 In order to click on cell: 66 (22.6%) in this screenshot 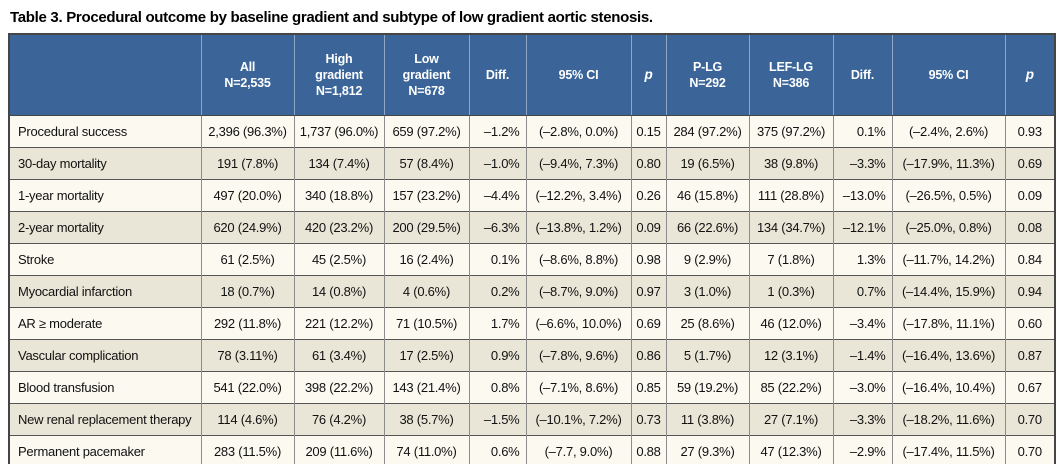, I will do `click(707, 227)`.